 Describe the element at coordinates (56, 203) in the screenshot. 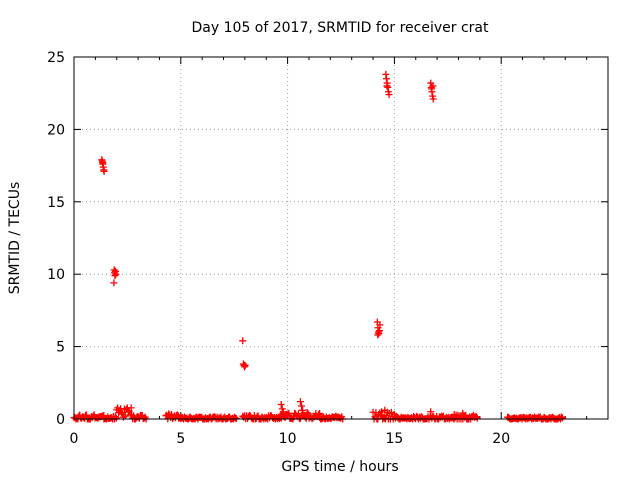

I see `y-tick-label: 15` at that location.